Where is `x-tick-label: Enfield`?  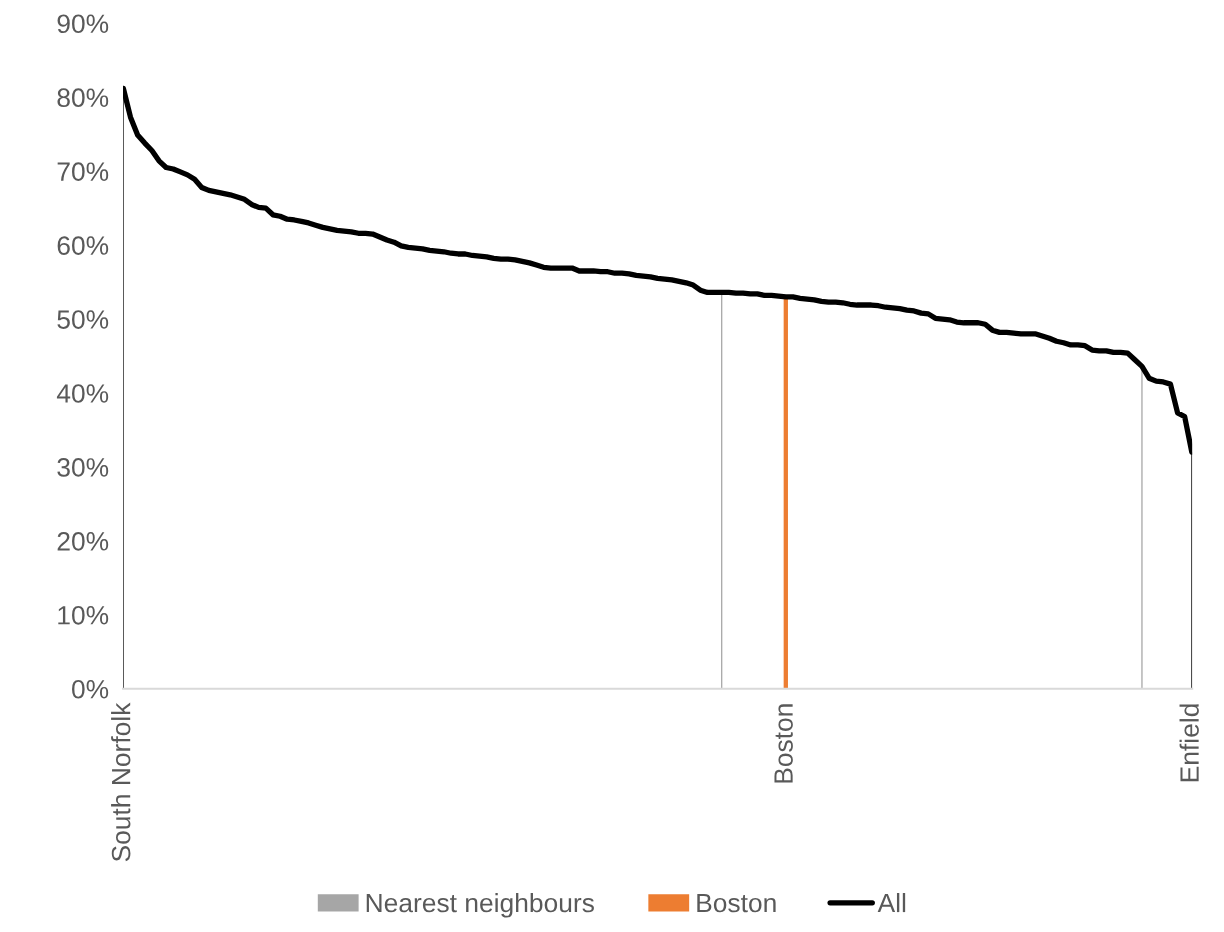 x-tick-label: Enfield is located at coordinates (1189, 743).